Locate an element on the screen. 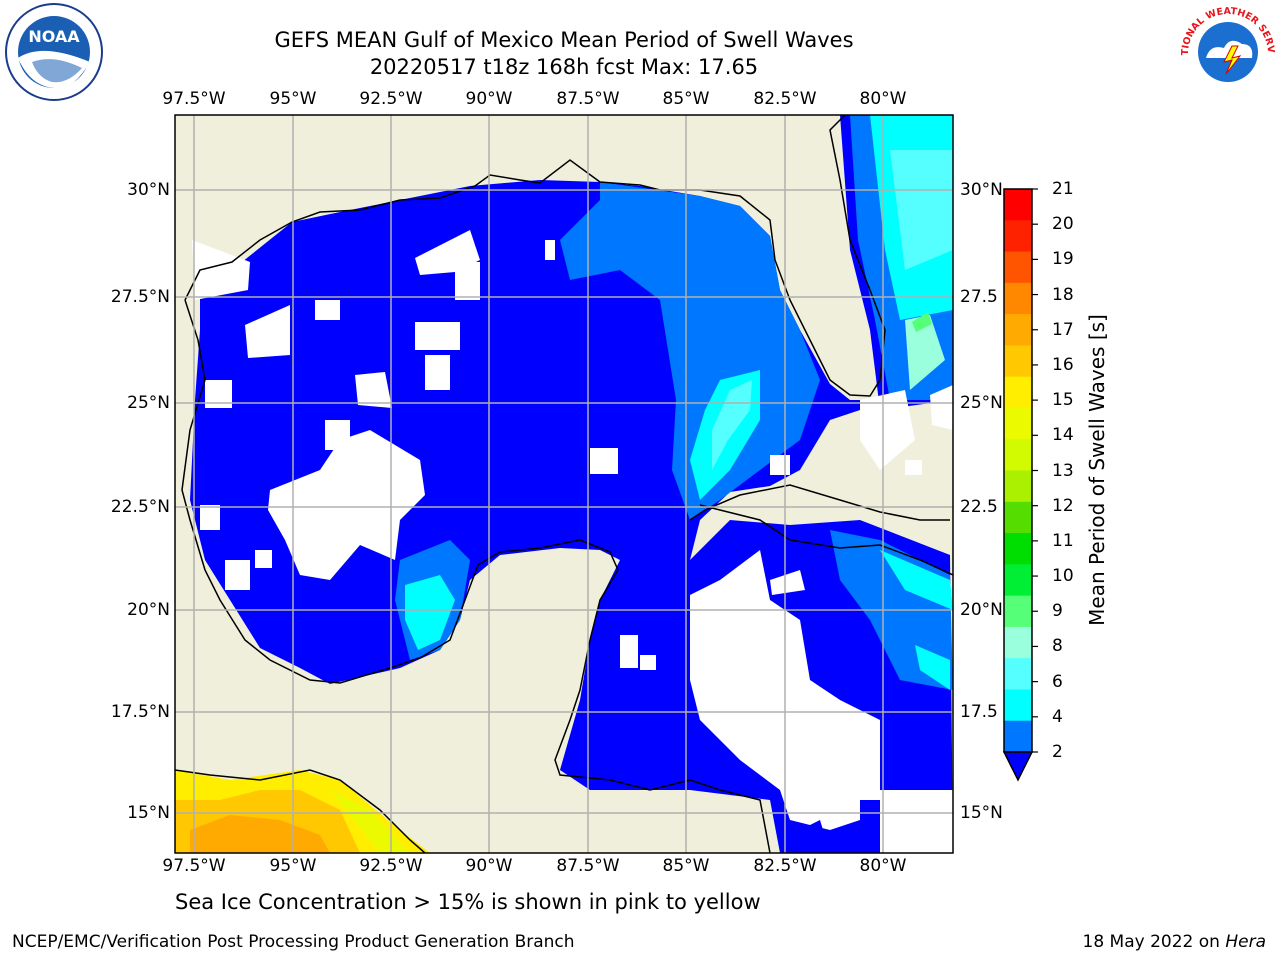 The image size is (1280, 960). lat-tick-right: 20°N is located at coordinates (981, 610).